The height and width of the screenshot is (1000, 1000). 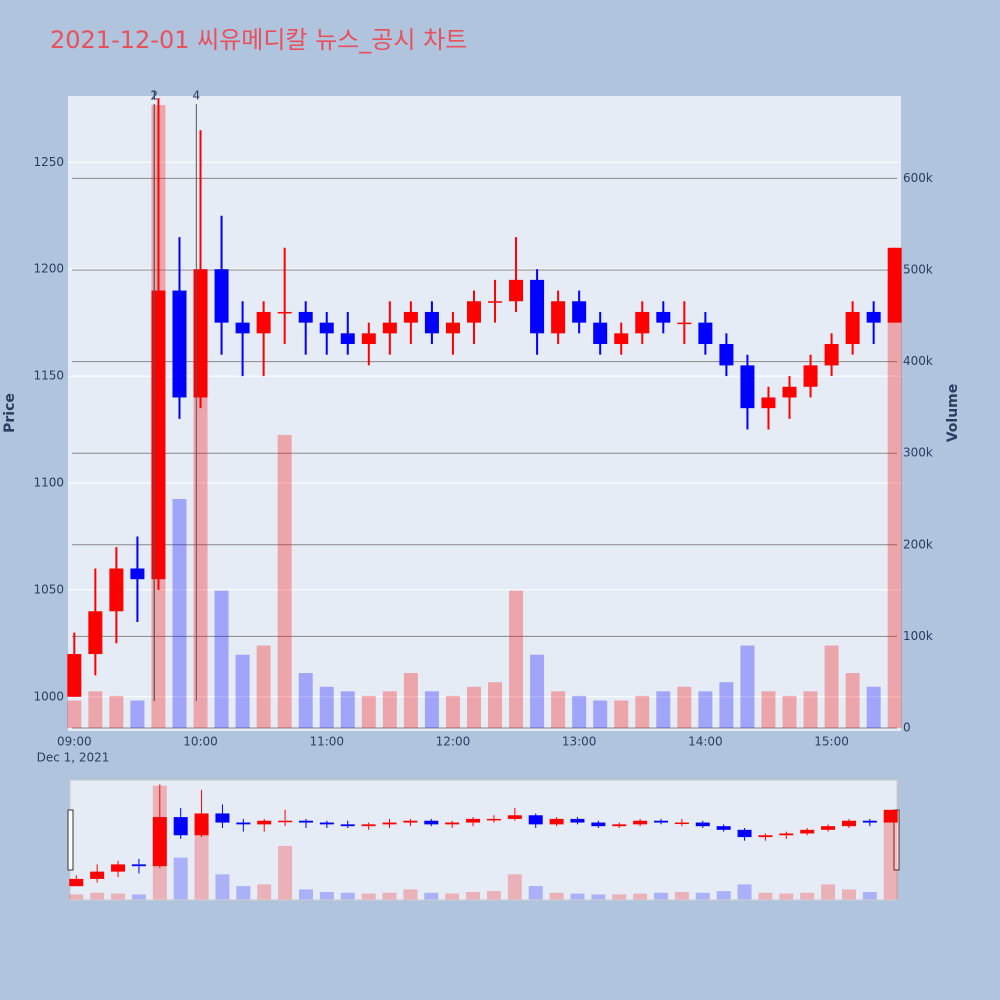 I want to click on y2-tick-label: 300k, so click(x=918, y=453).